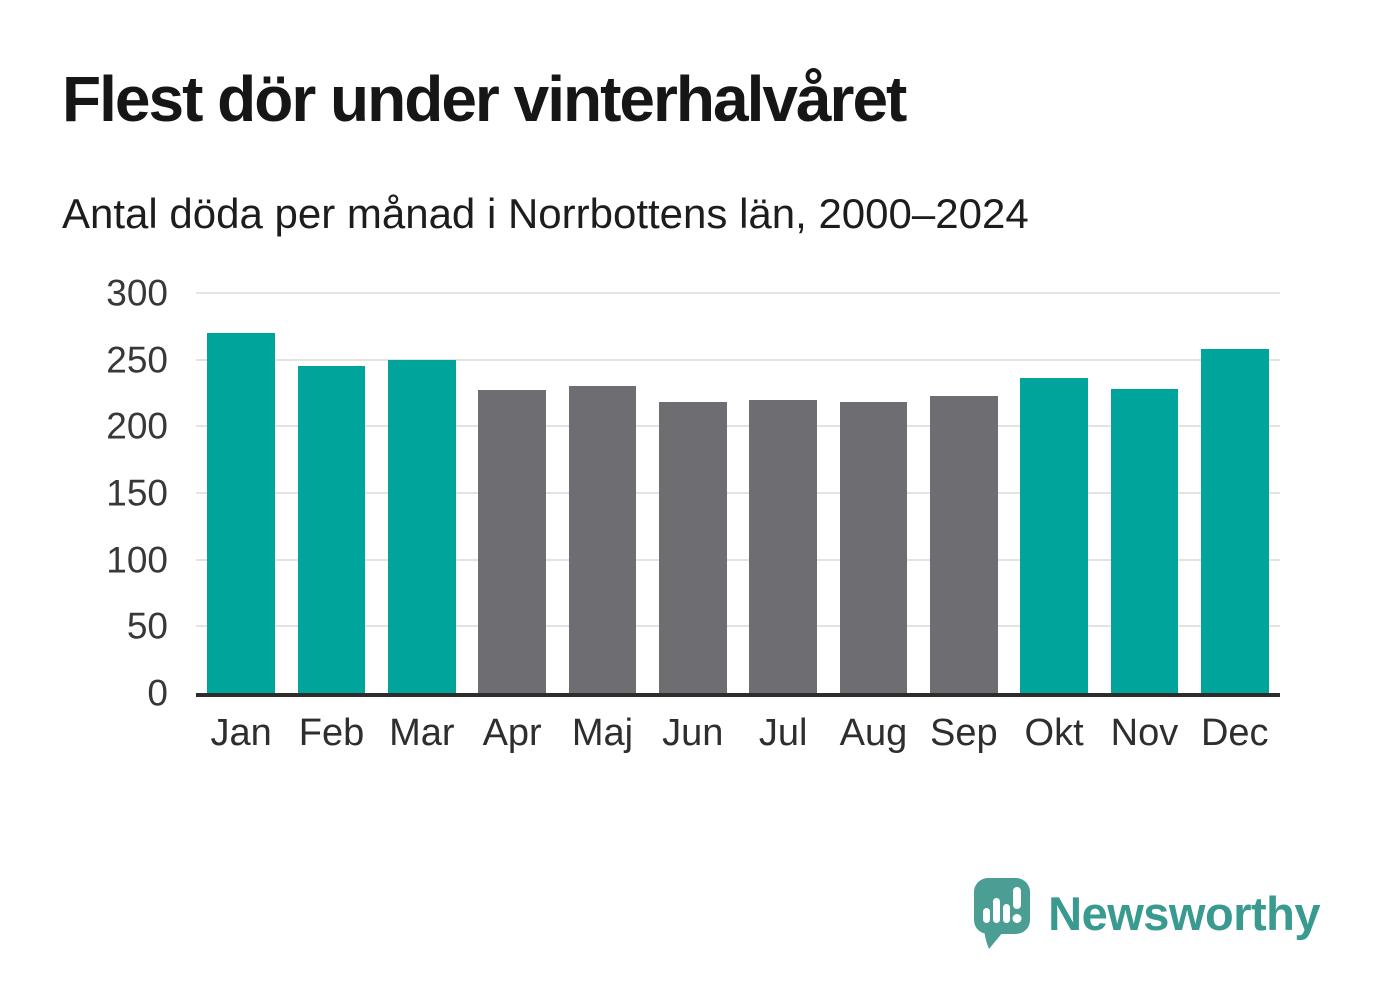 Image resolution: width=1382 pixels, height=999 pixels. Describe the element at coordinates (1054, 535) in the screenshot. I see `bar-okt` at that location.